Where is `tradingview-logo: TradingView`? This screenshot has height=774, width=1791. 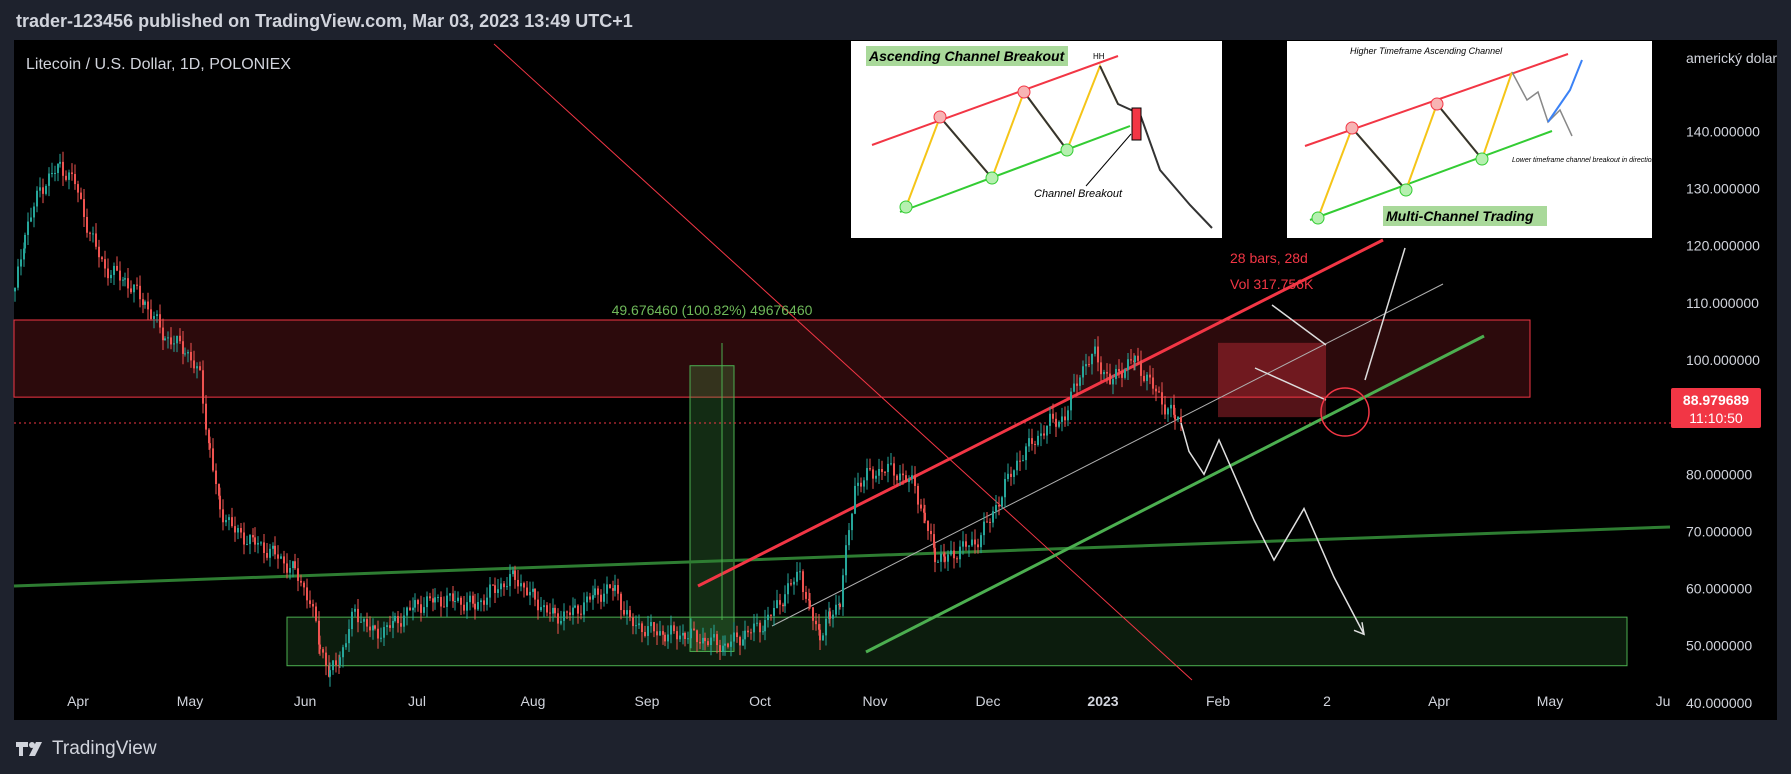
tradingview-logo: TradingView is located at coordinates (86, 749).